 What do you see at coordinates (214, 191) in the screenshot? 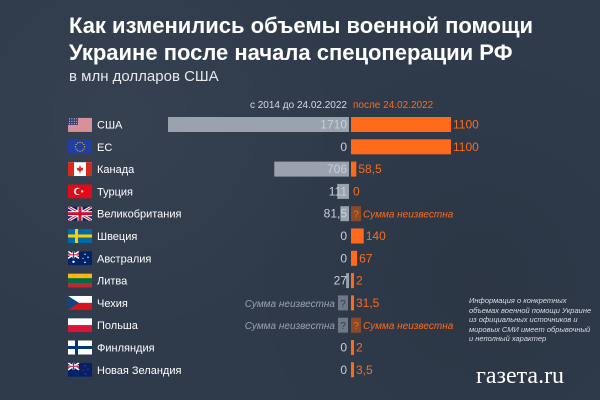
I see `chart-row: Турция 111 0` at bounding box center [214, 191].